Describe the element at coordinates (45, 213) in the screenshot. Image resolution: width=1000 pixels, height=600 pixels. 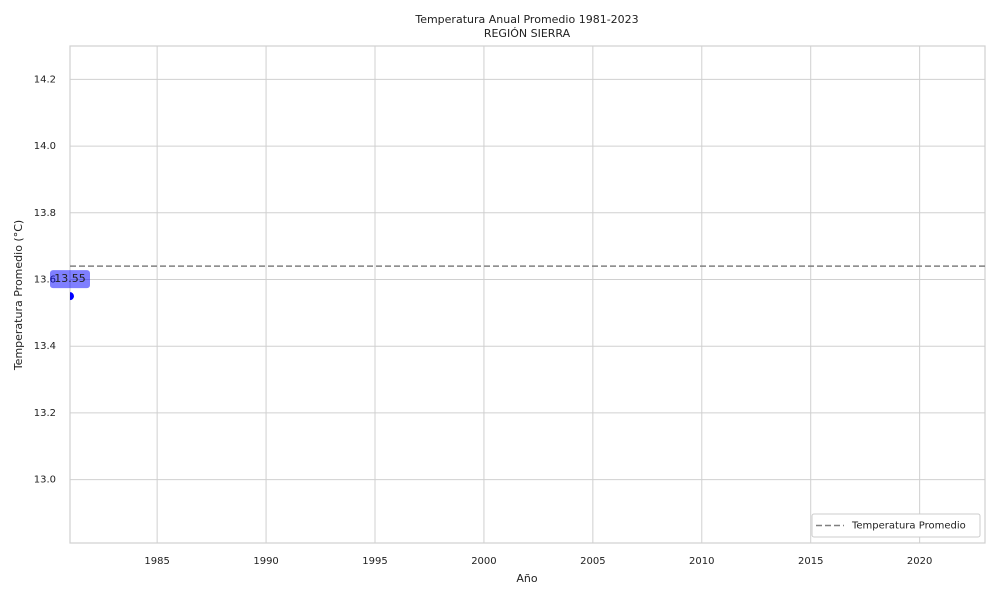
I see `y-tick-label: 13.8` at that location.